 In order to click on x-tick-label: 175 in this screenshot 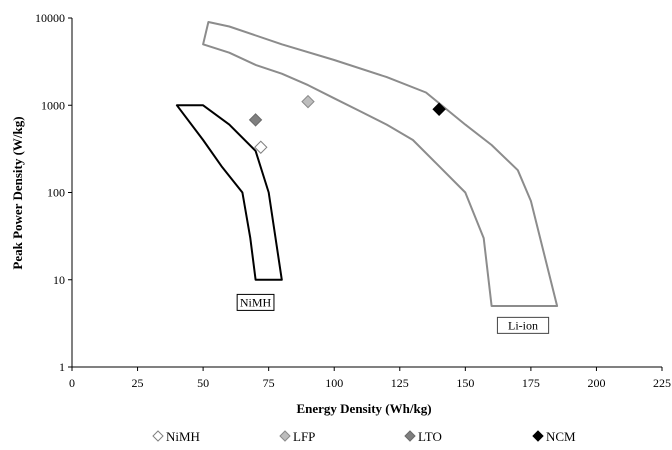, I will do `click(531, 383)`.